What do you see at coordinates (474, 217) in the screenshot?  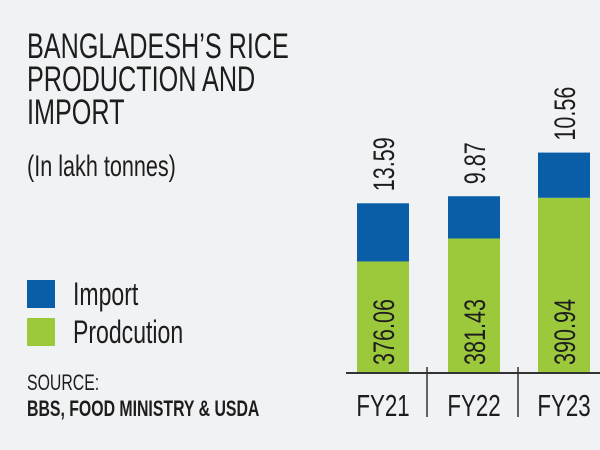 I see `bar-import-FY22` at bounding box center [474, 217].